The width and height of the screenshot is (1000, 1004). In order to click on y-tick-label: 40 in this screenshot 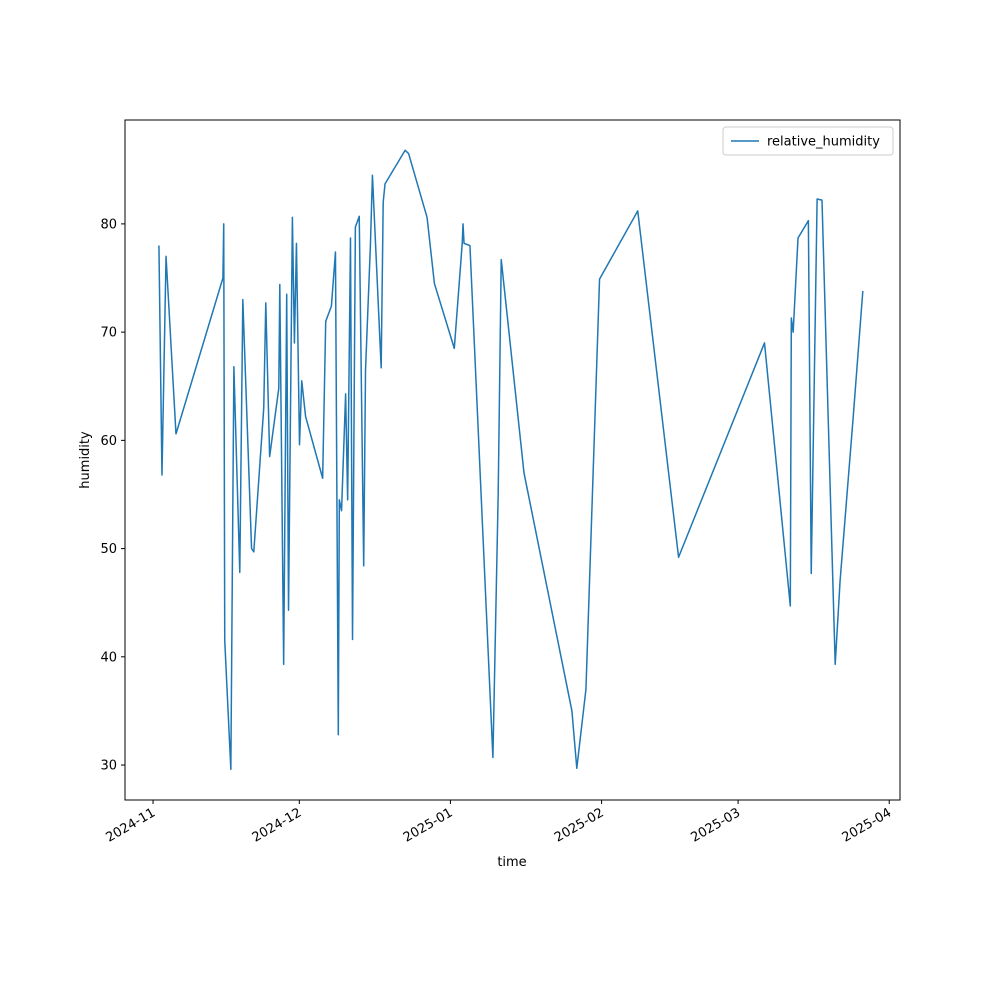, I will do `click(108, 657)`.